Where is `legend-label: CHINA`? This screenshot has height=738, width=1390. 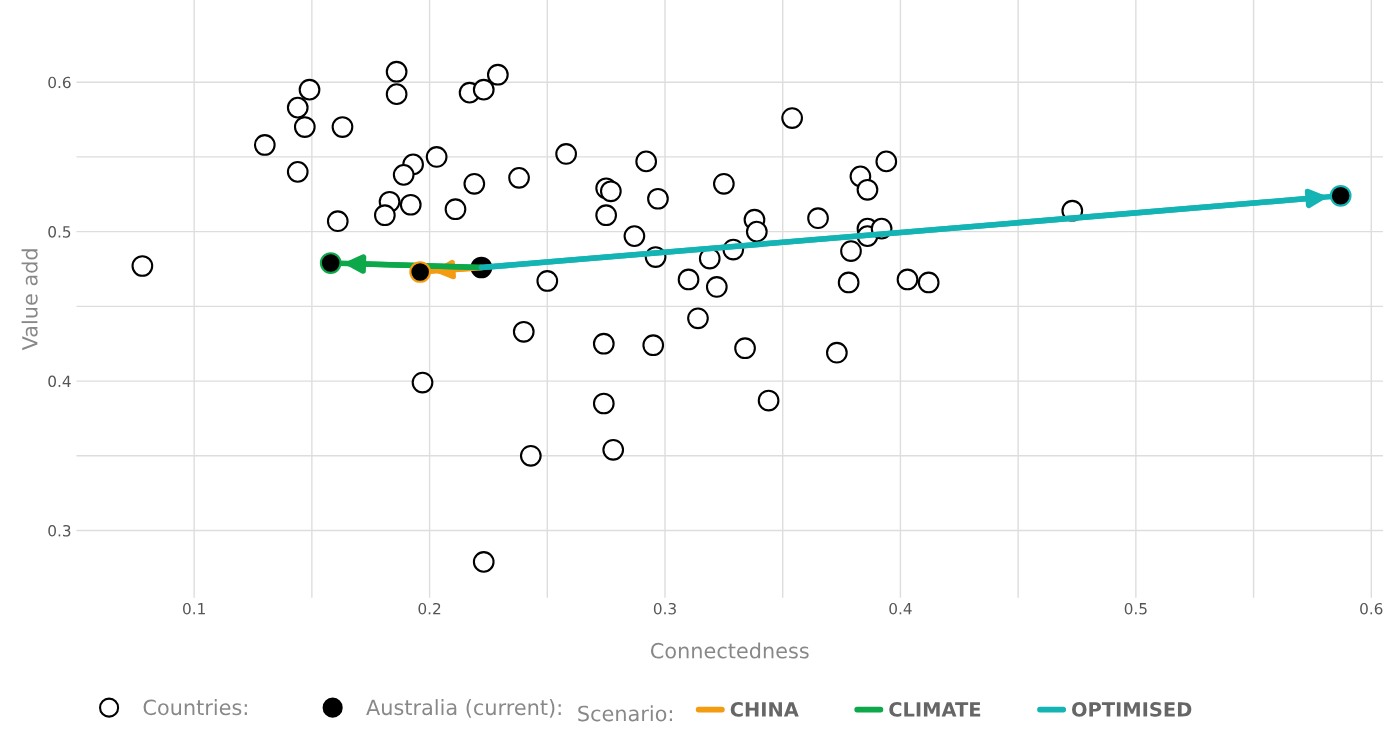
legend-label: CHINA is located at coordinates (764, 709).